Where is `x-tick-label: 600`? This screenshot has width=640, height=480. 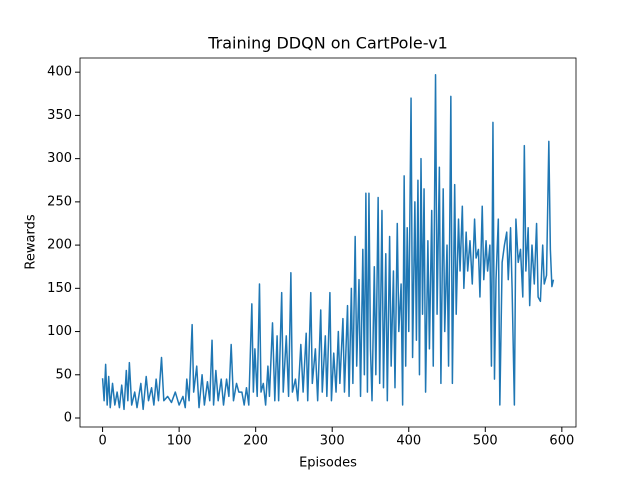 x-tick-label: 600 is located at coordinates (561, 441).